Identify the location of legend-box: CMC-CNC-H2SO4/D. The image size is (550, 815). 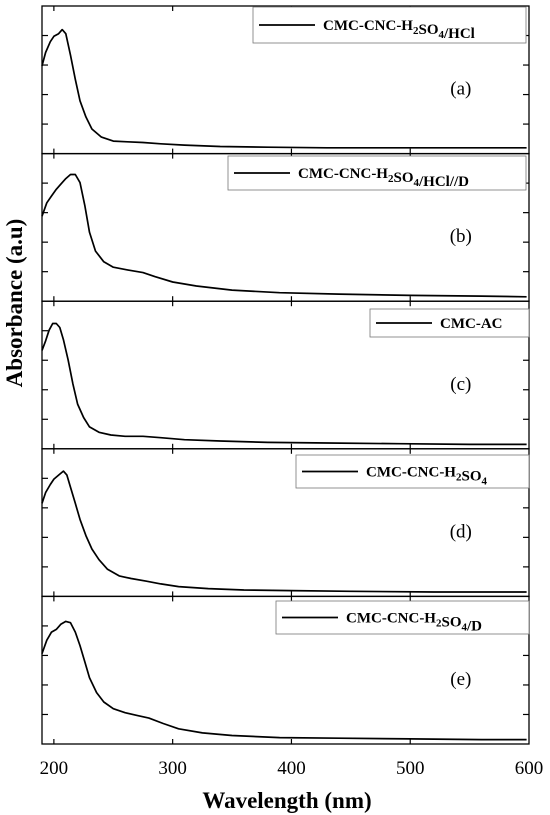
(402, 617).